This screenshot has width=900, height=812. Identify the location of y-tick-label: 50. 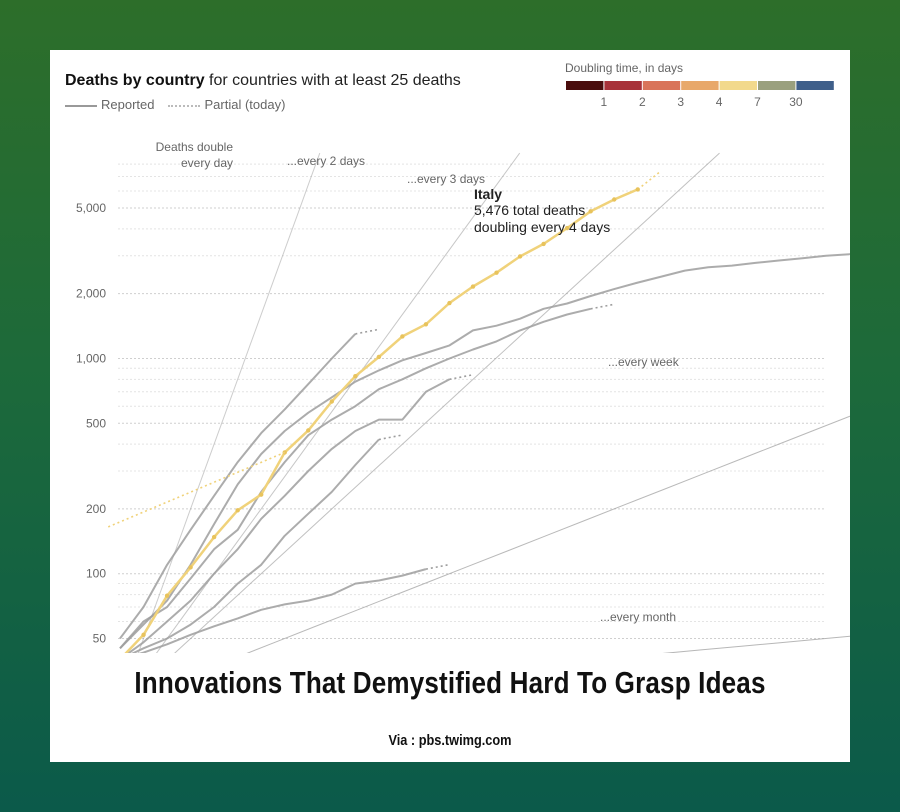
(100, 639).